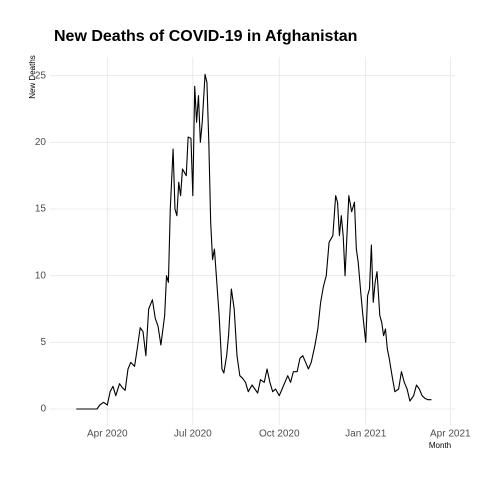 The height and width of the screenshot is (480, 480). Describe the element at coordinates (32, 77) in the screenshot. I see `y-axis-label: New Deaths` at that location.